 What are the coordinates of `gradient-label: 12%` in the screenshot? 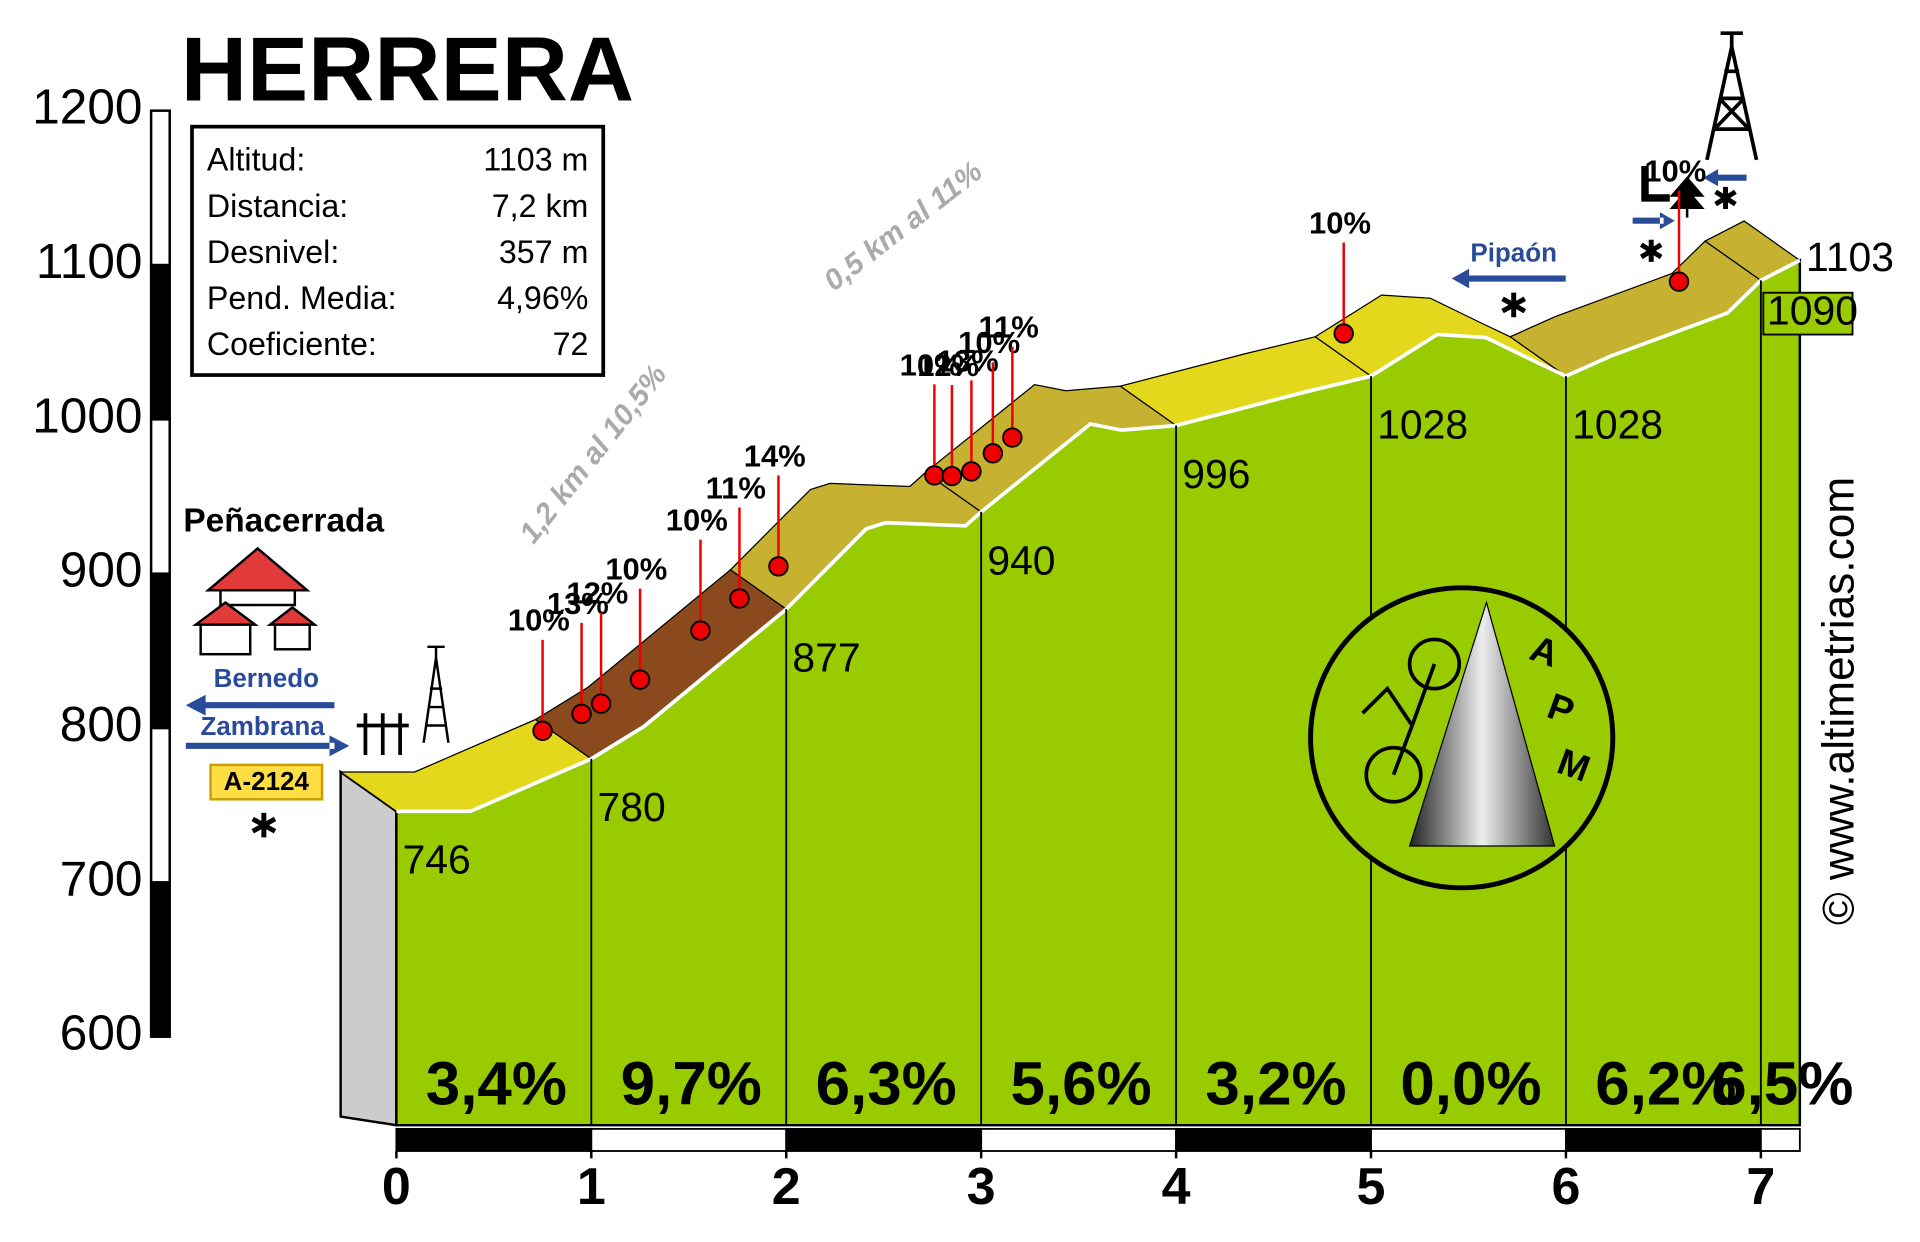 It's located at (597, 593).